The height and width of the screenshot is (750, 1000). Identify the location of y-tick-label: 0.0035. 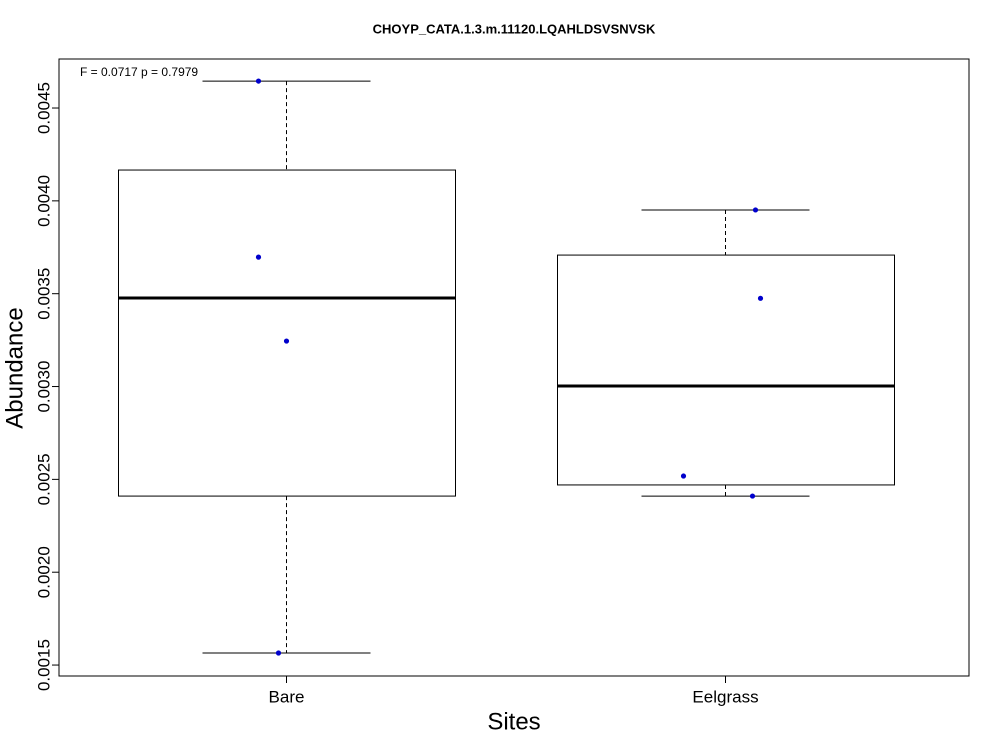
(43, 294).